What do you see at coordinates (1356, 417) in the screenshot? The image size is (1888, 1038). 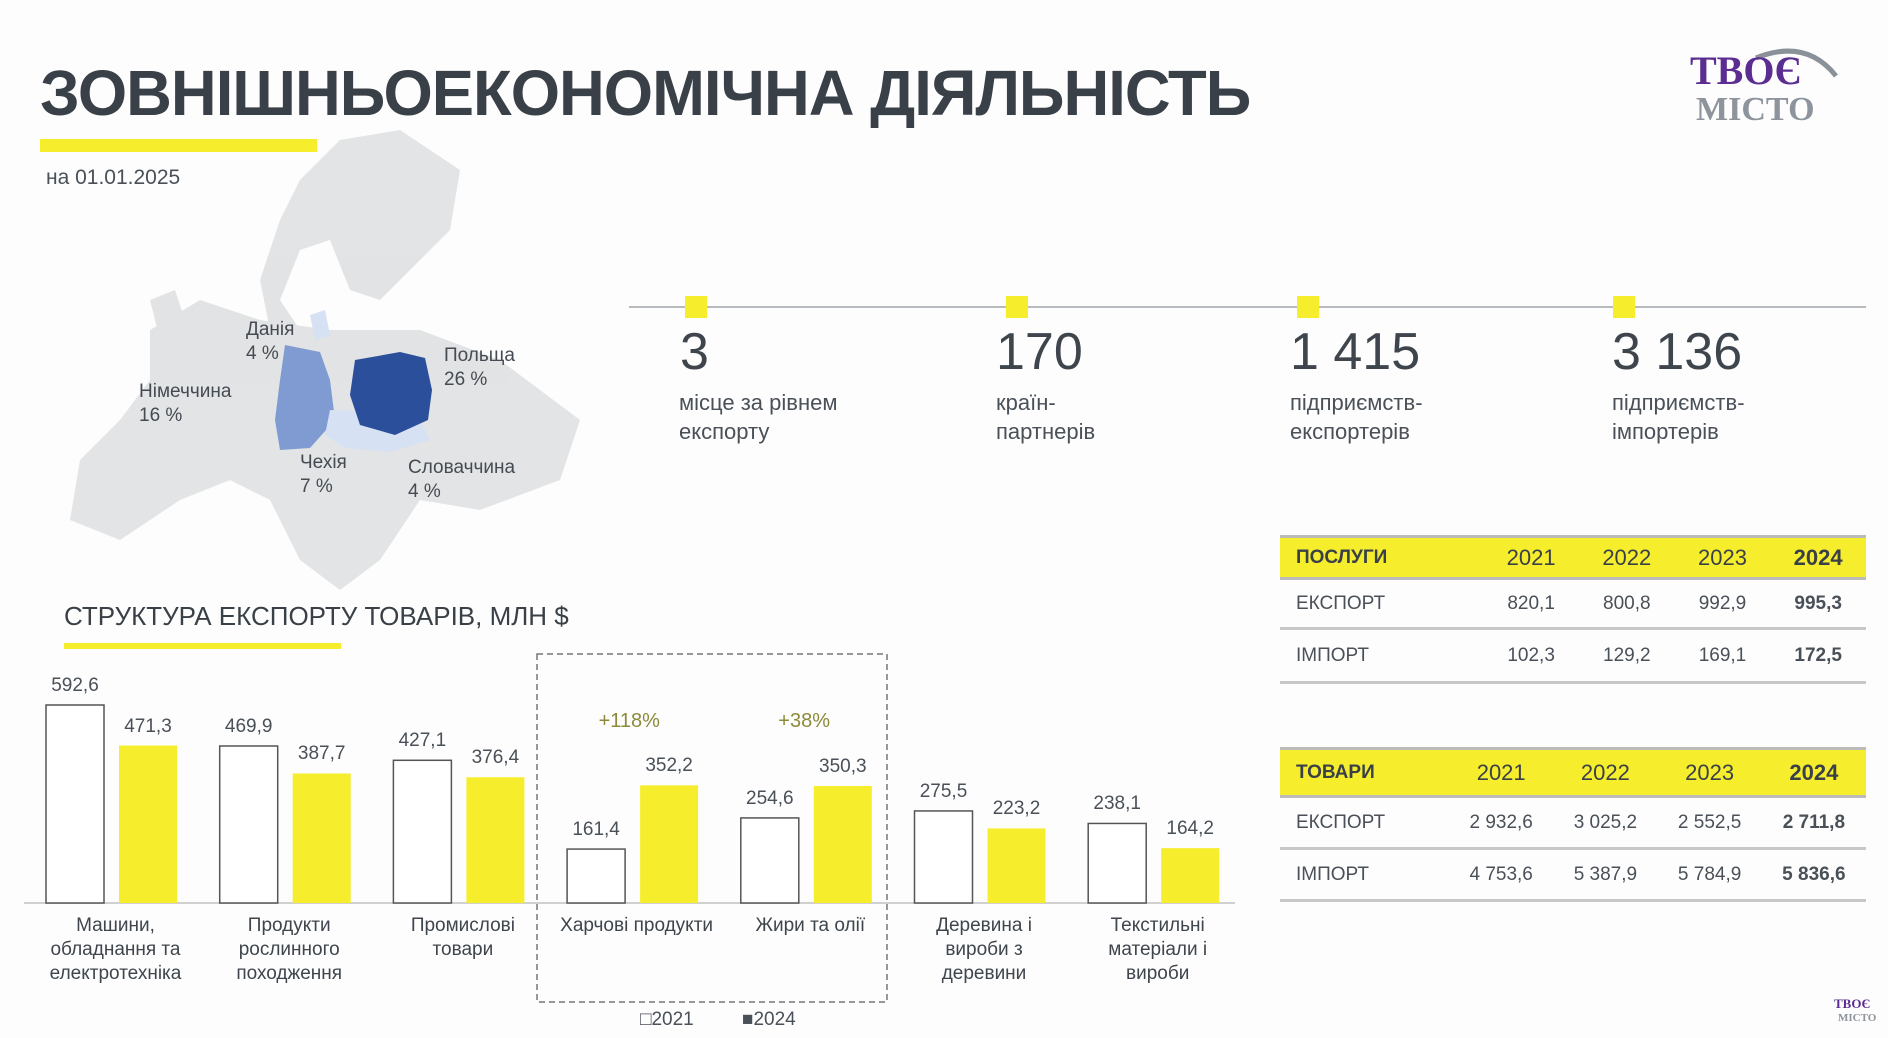 I see `kpi-exporters-label: підприємств-експортерів` at bounding box center [1356, 417].